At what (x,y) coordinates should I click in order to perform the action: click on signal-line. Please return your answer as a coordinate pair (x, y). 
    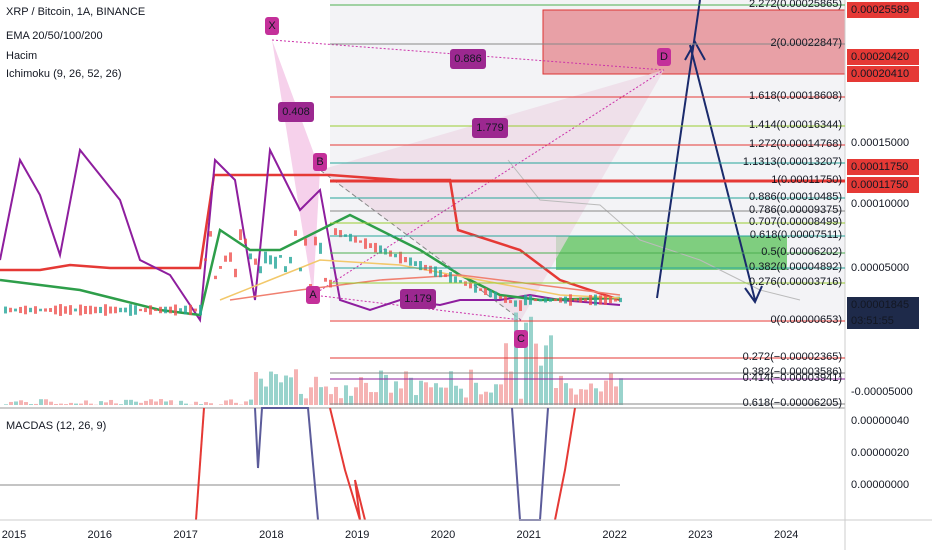
    Looking at the image, I should click on (286, 464).